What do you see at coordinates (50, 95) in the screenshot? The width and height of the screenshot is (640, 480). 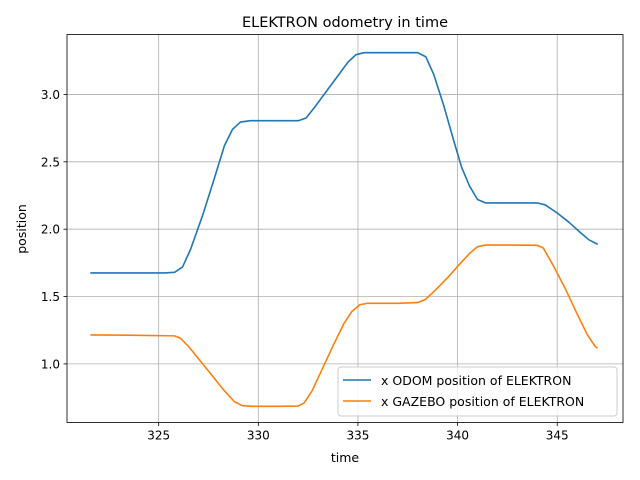 I see `y-tick-label: 3.0` at bounding box center [50, 95].